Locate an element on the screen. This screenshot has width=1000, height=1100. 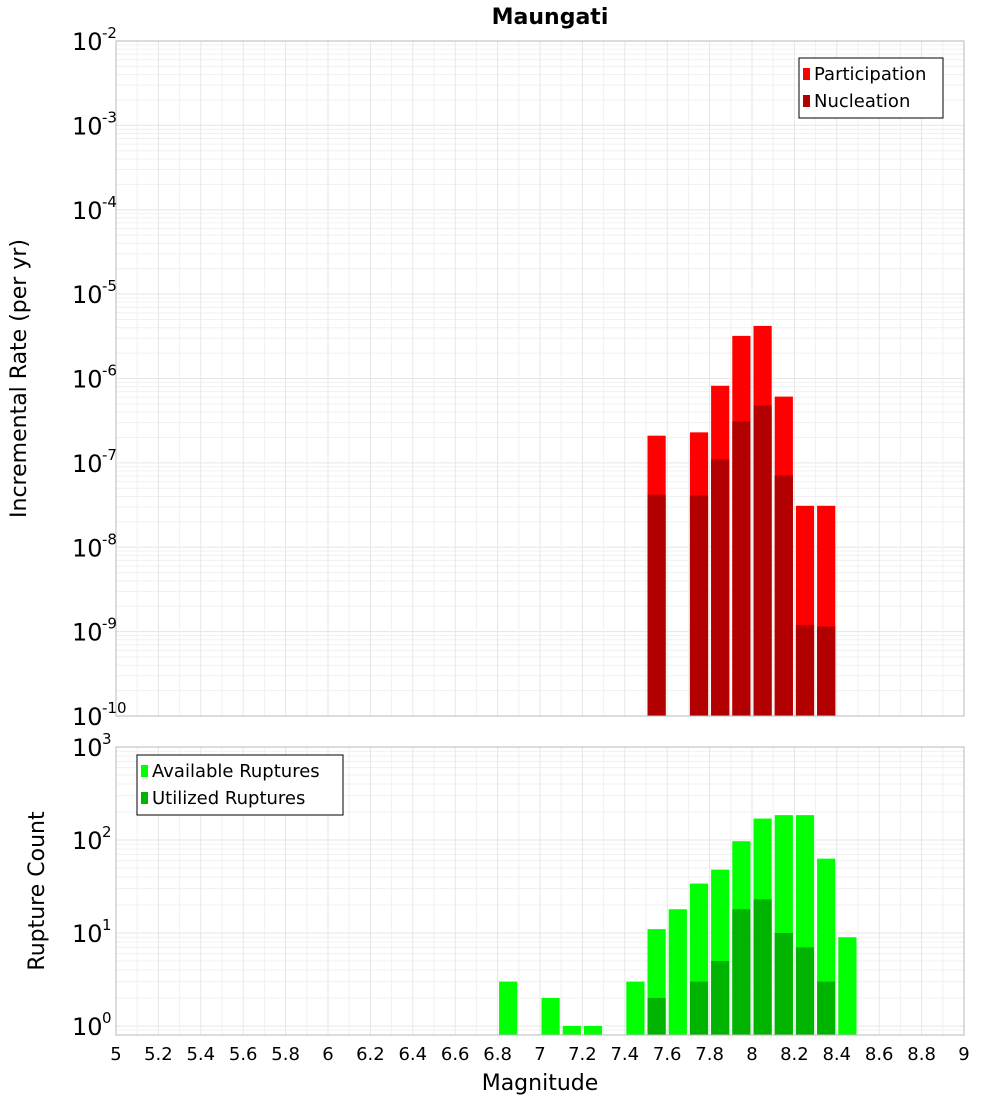
legend-entry: Nucleation is located at coordinates (862, 101).